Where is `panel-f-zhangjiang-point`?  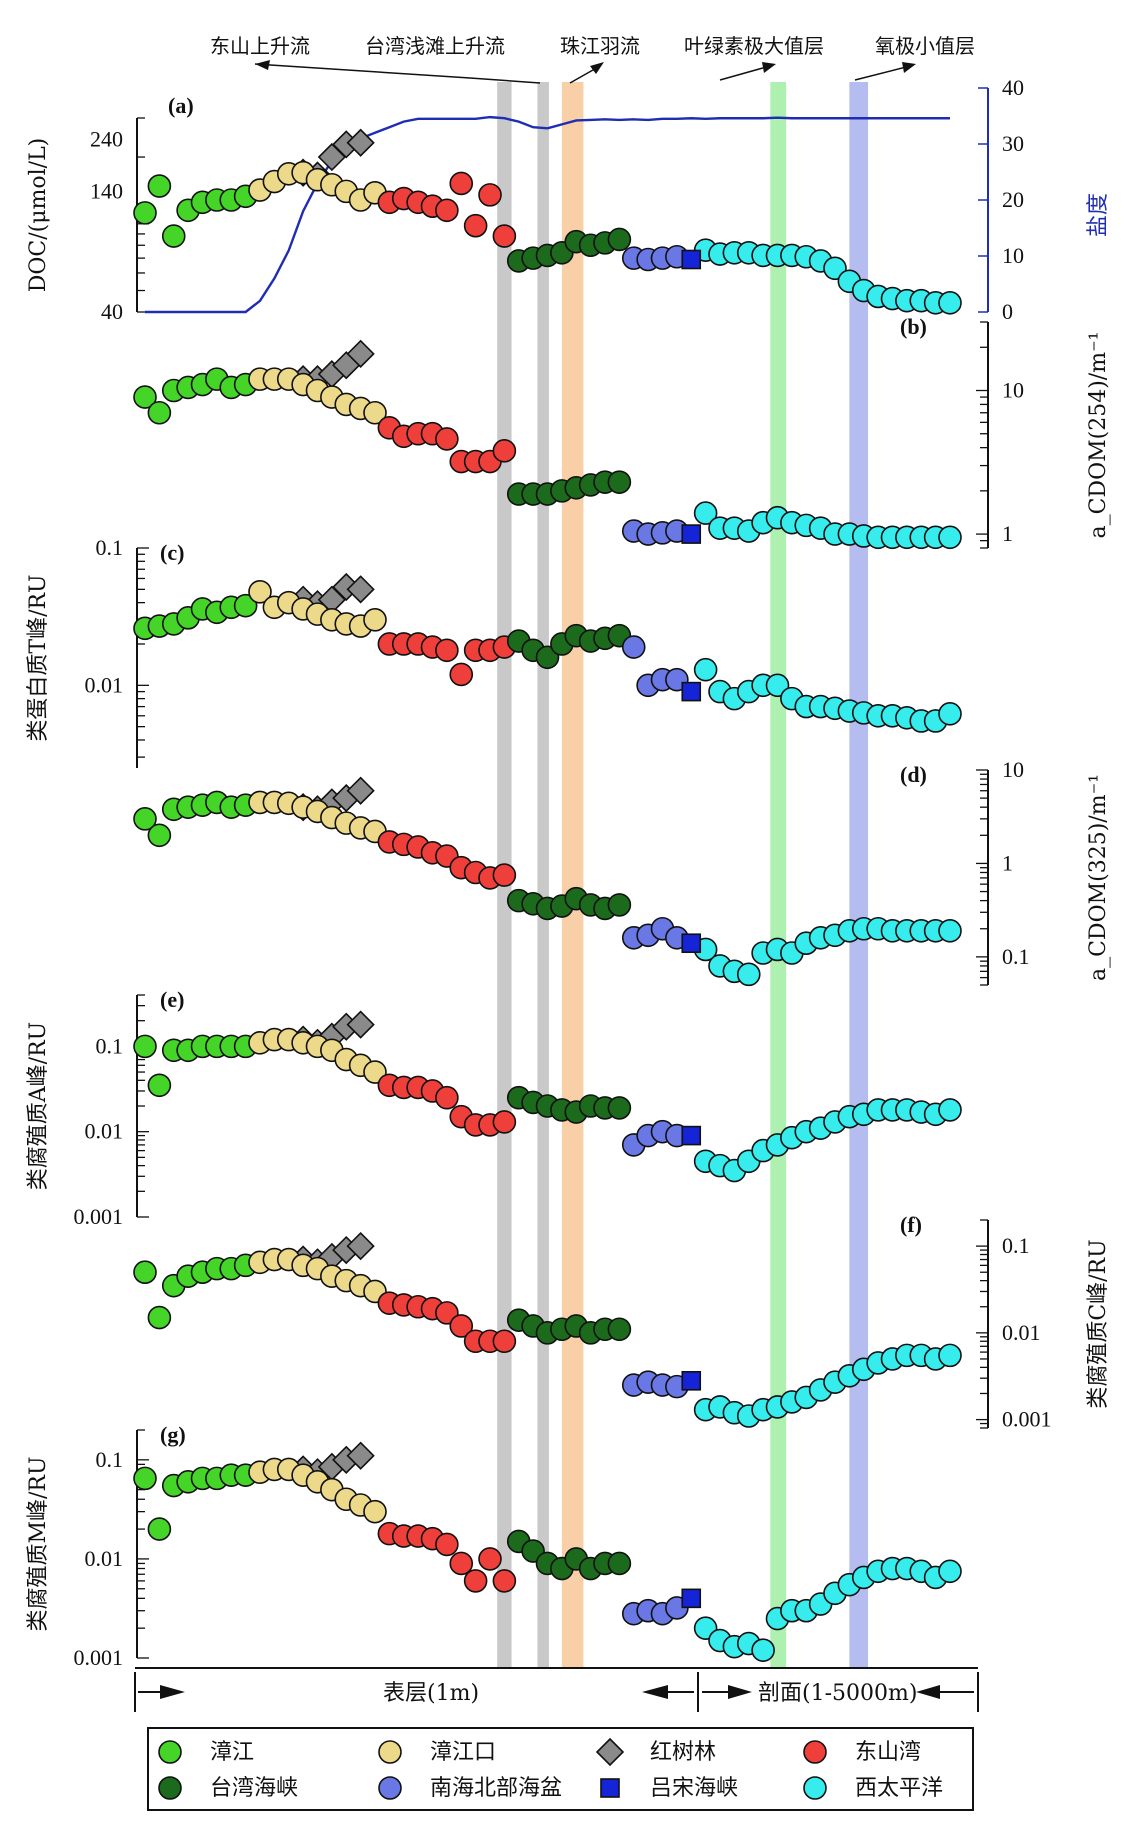 panel-f-zhangjiang-point is located at coordinates (145, 1272).